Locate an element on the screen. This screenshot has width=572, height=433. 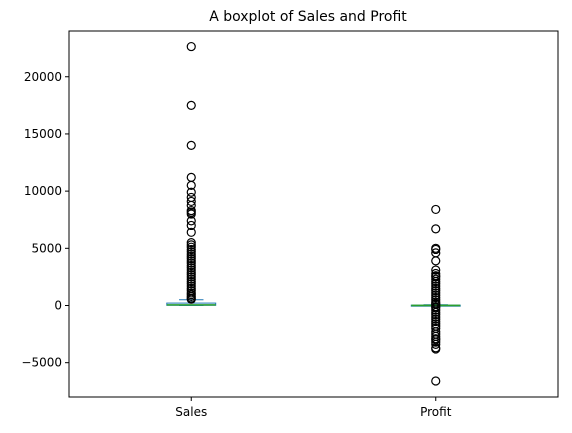
y-tick-label: 0 is located at coordinates (58, 306).